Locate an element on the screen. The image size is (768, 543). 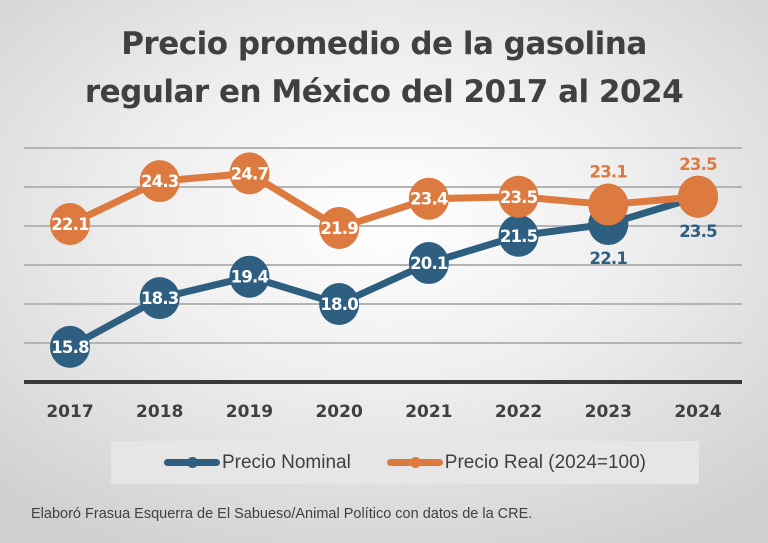
data-label: 24.7 is located at coordinates (250, 173).